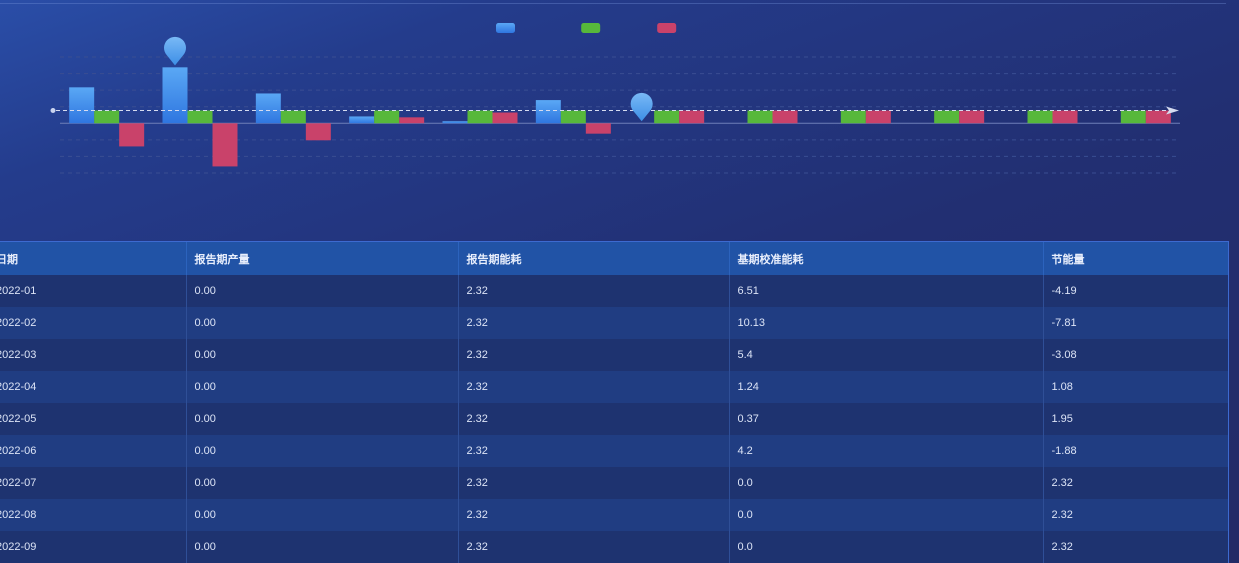  Describe the element at coordinates (614, 515) in the screenshot. I see `table-row: 2022-08 0.00 2.32 0.0 2.32` at that location.